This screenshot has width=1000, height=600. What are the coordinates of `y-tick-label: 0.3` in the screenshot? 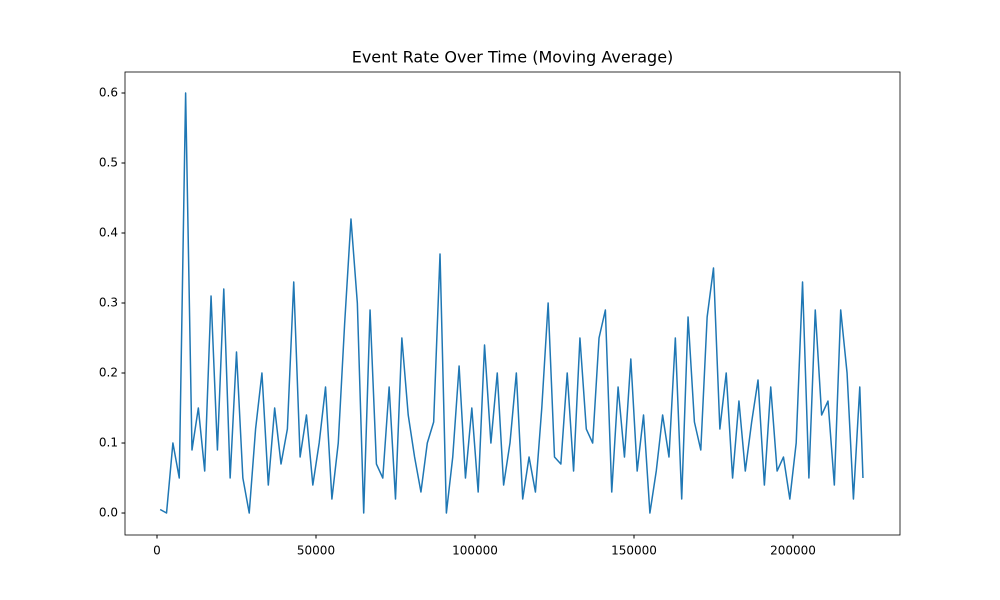 It's located at (108, 303).